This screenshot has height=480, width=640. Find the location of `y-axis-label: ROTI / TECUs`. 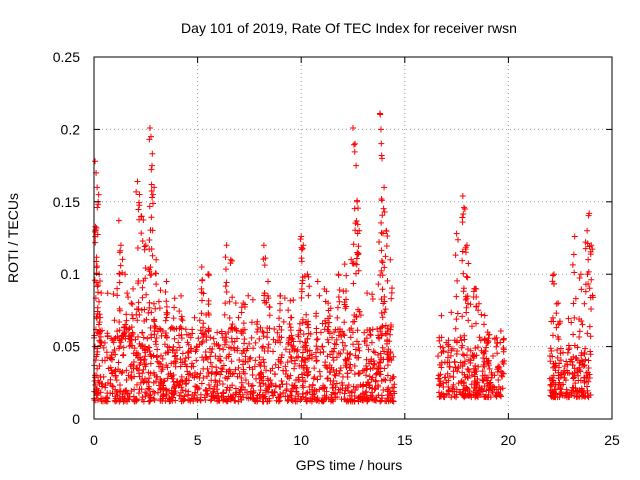

y-axis-label: ROTI / TECUs is located at coordinates (13, 238).